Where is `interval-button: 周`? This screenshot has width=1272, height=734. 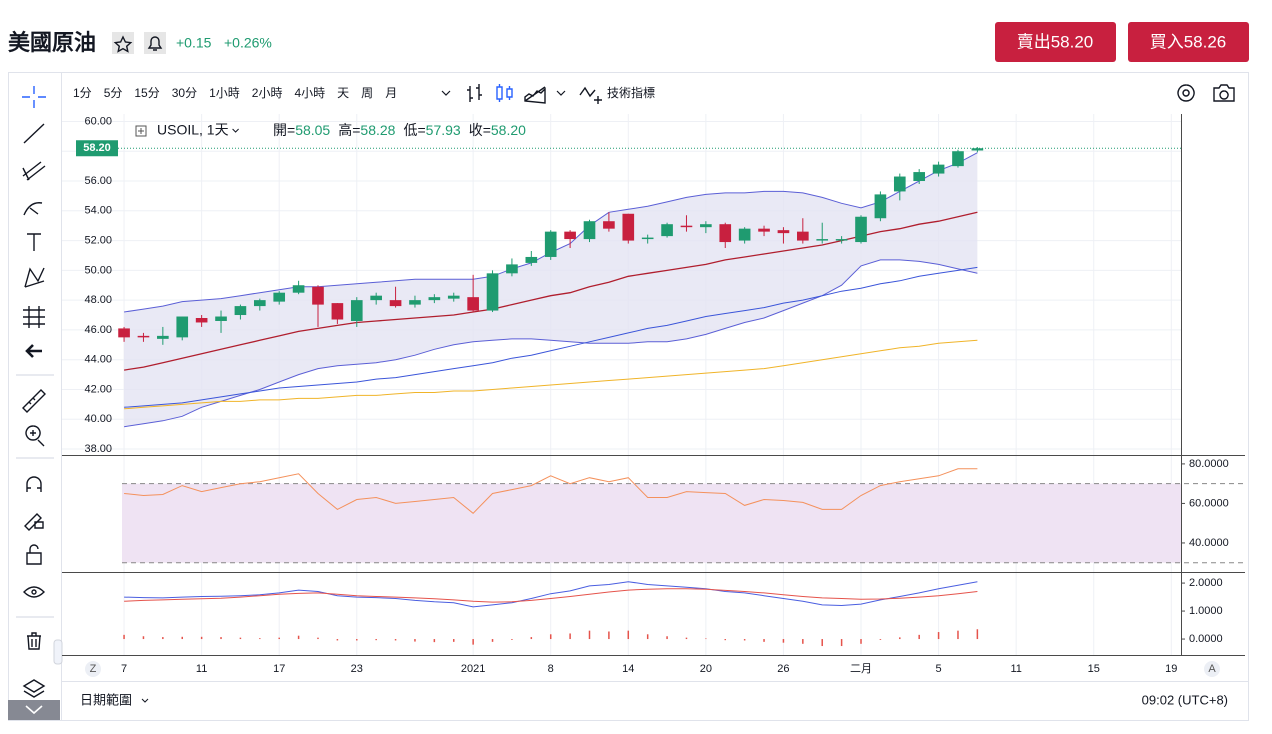
interval-button: 周 is located at coordinates (367, 93).